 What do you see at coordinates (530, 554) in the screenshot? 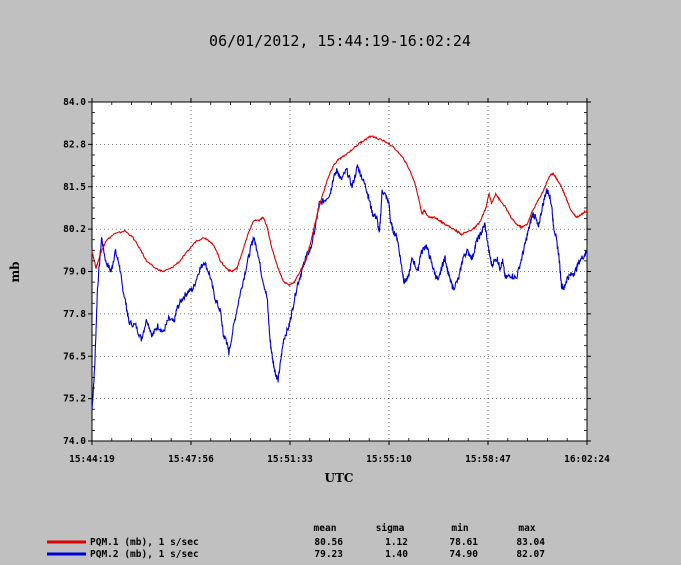
I see `stats-value: 82.07` at bounding box center [530, 554].